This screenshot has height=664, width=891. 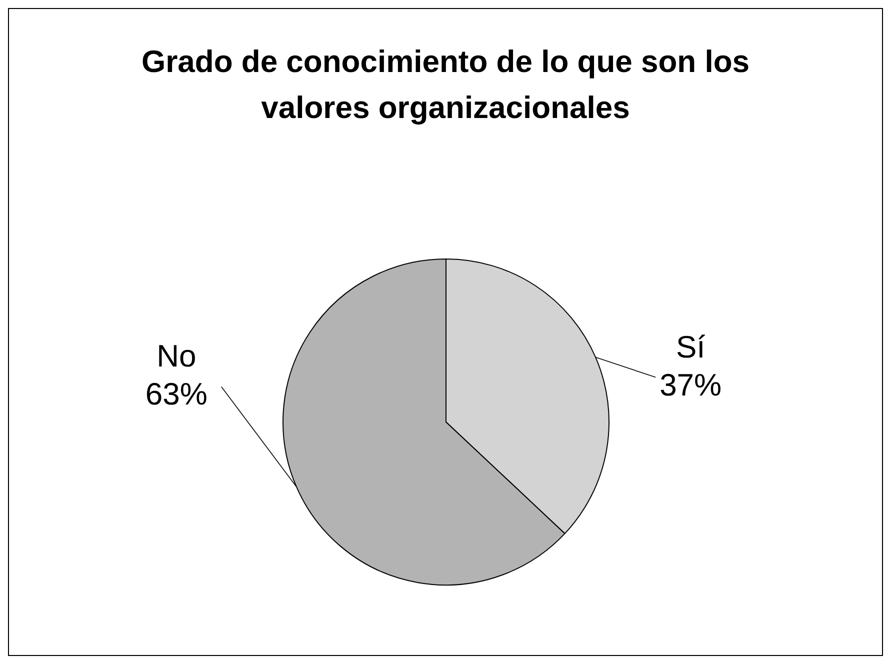 What do you see at coordinates (445, 85) in the screenshot?
I see `chart-title: Grado de conocimiento de lo que son los valores organizacionales` at bounding box center [445, 85].